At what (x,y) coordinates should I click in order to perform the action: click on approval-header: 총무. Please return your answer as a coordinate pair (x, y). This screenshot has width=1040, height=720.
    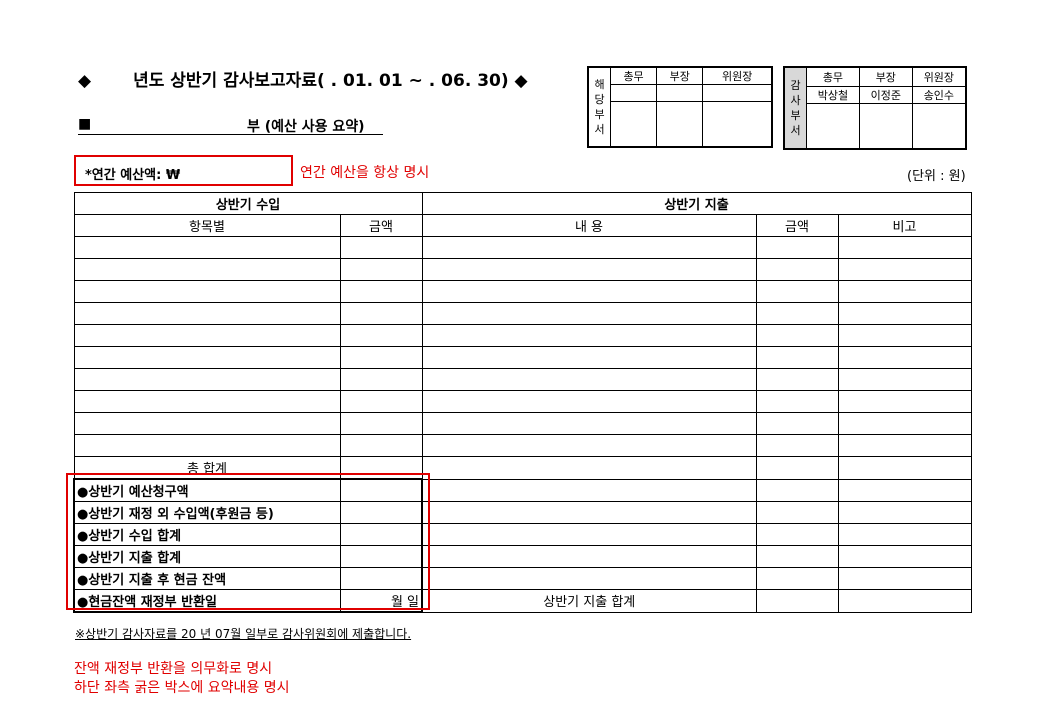
    Looking at the image, I should click on (833, 76).